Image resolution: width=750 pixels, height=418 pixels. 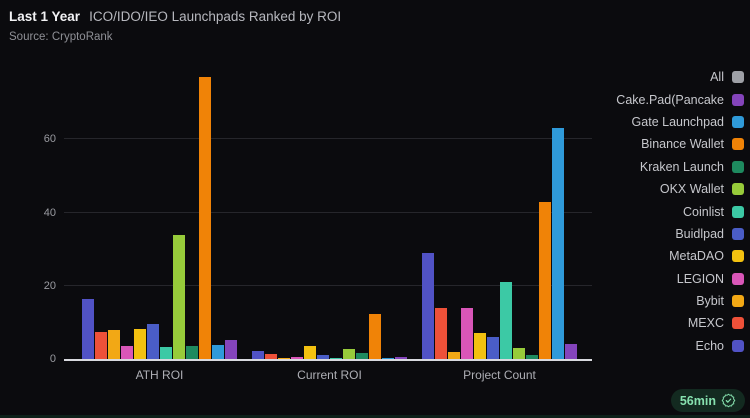 What do you see at coordinates (323, 357) in the screenshot?
I see `bar-buidlpad-current-roi` at bounding box center [323, 357].